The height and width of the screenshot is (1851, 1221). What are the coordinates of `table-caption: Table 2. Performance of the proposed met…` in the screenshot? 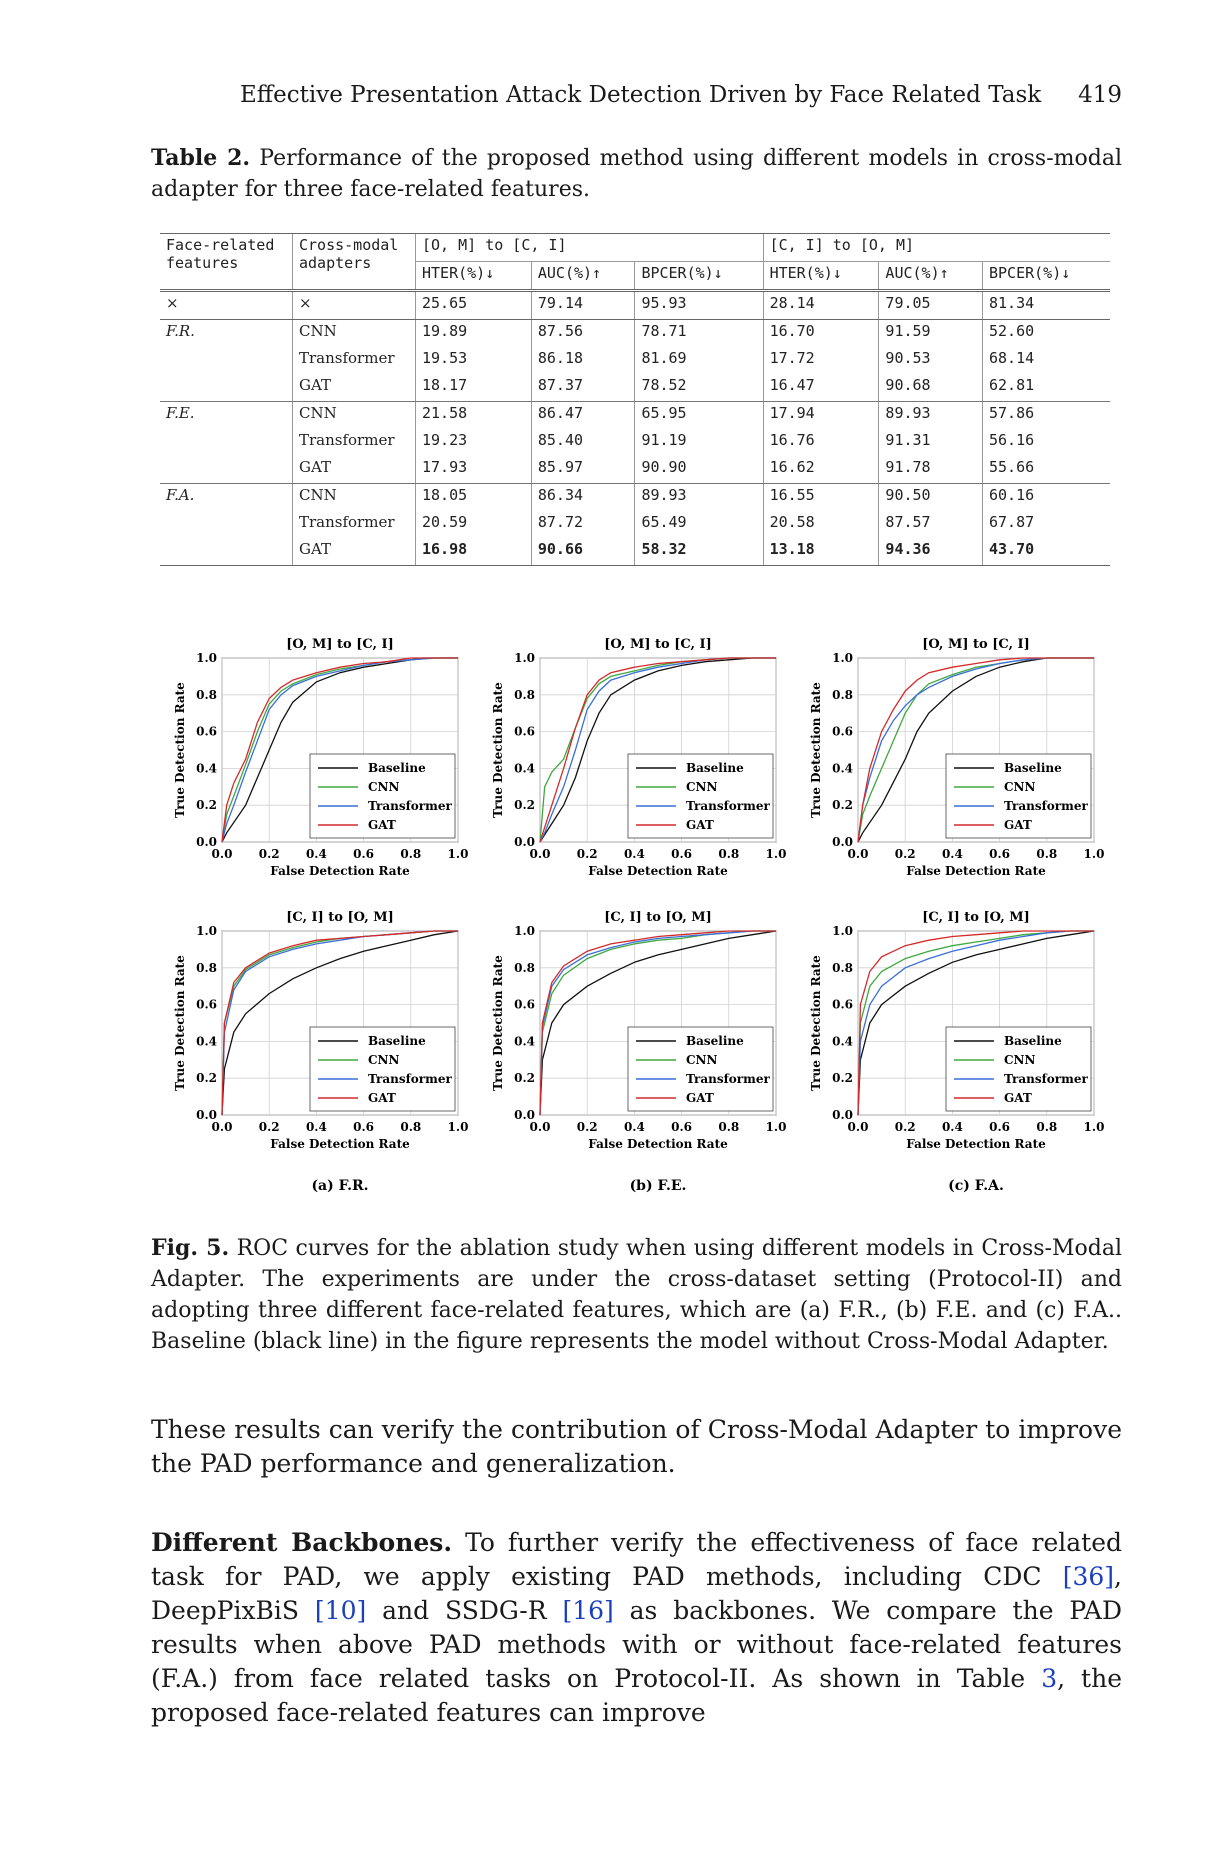 It's located at (636, 174).